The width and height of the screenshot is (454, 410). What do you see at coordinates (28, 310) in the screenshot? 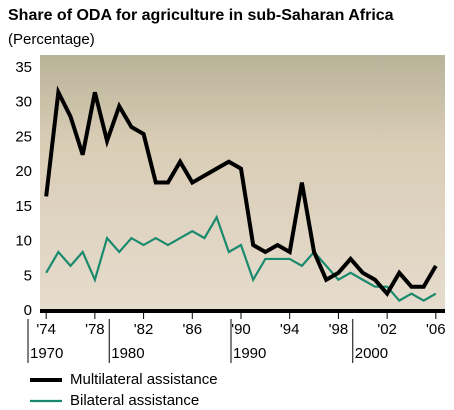
I see `y-tick-label: 0` at bounding box center [28, 310].